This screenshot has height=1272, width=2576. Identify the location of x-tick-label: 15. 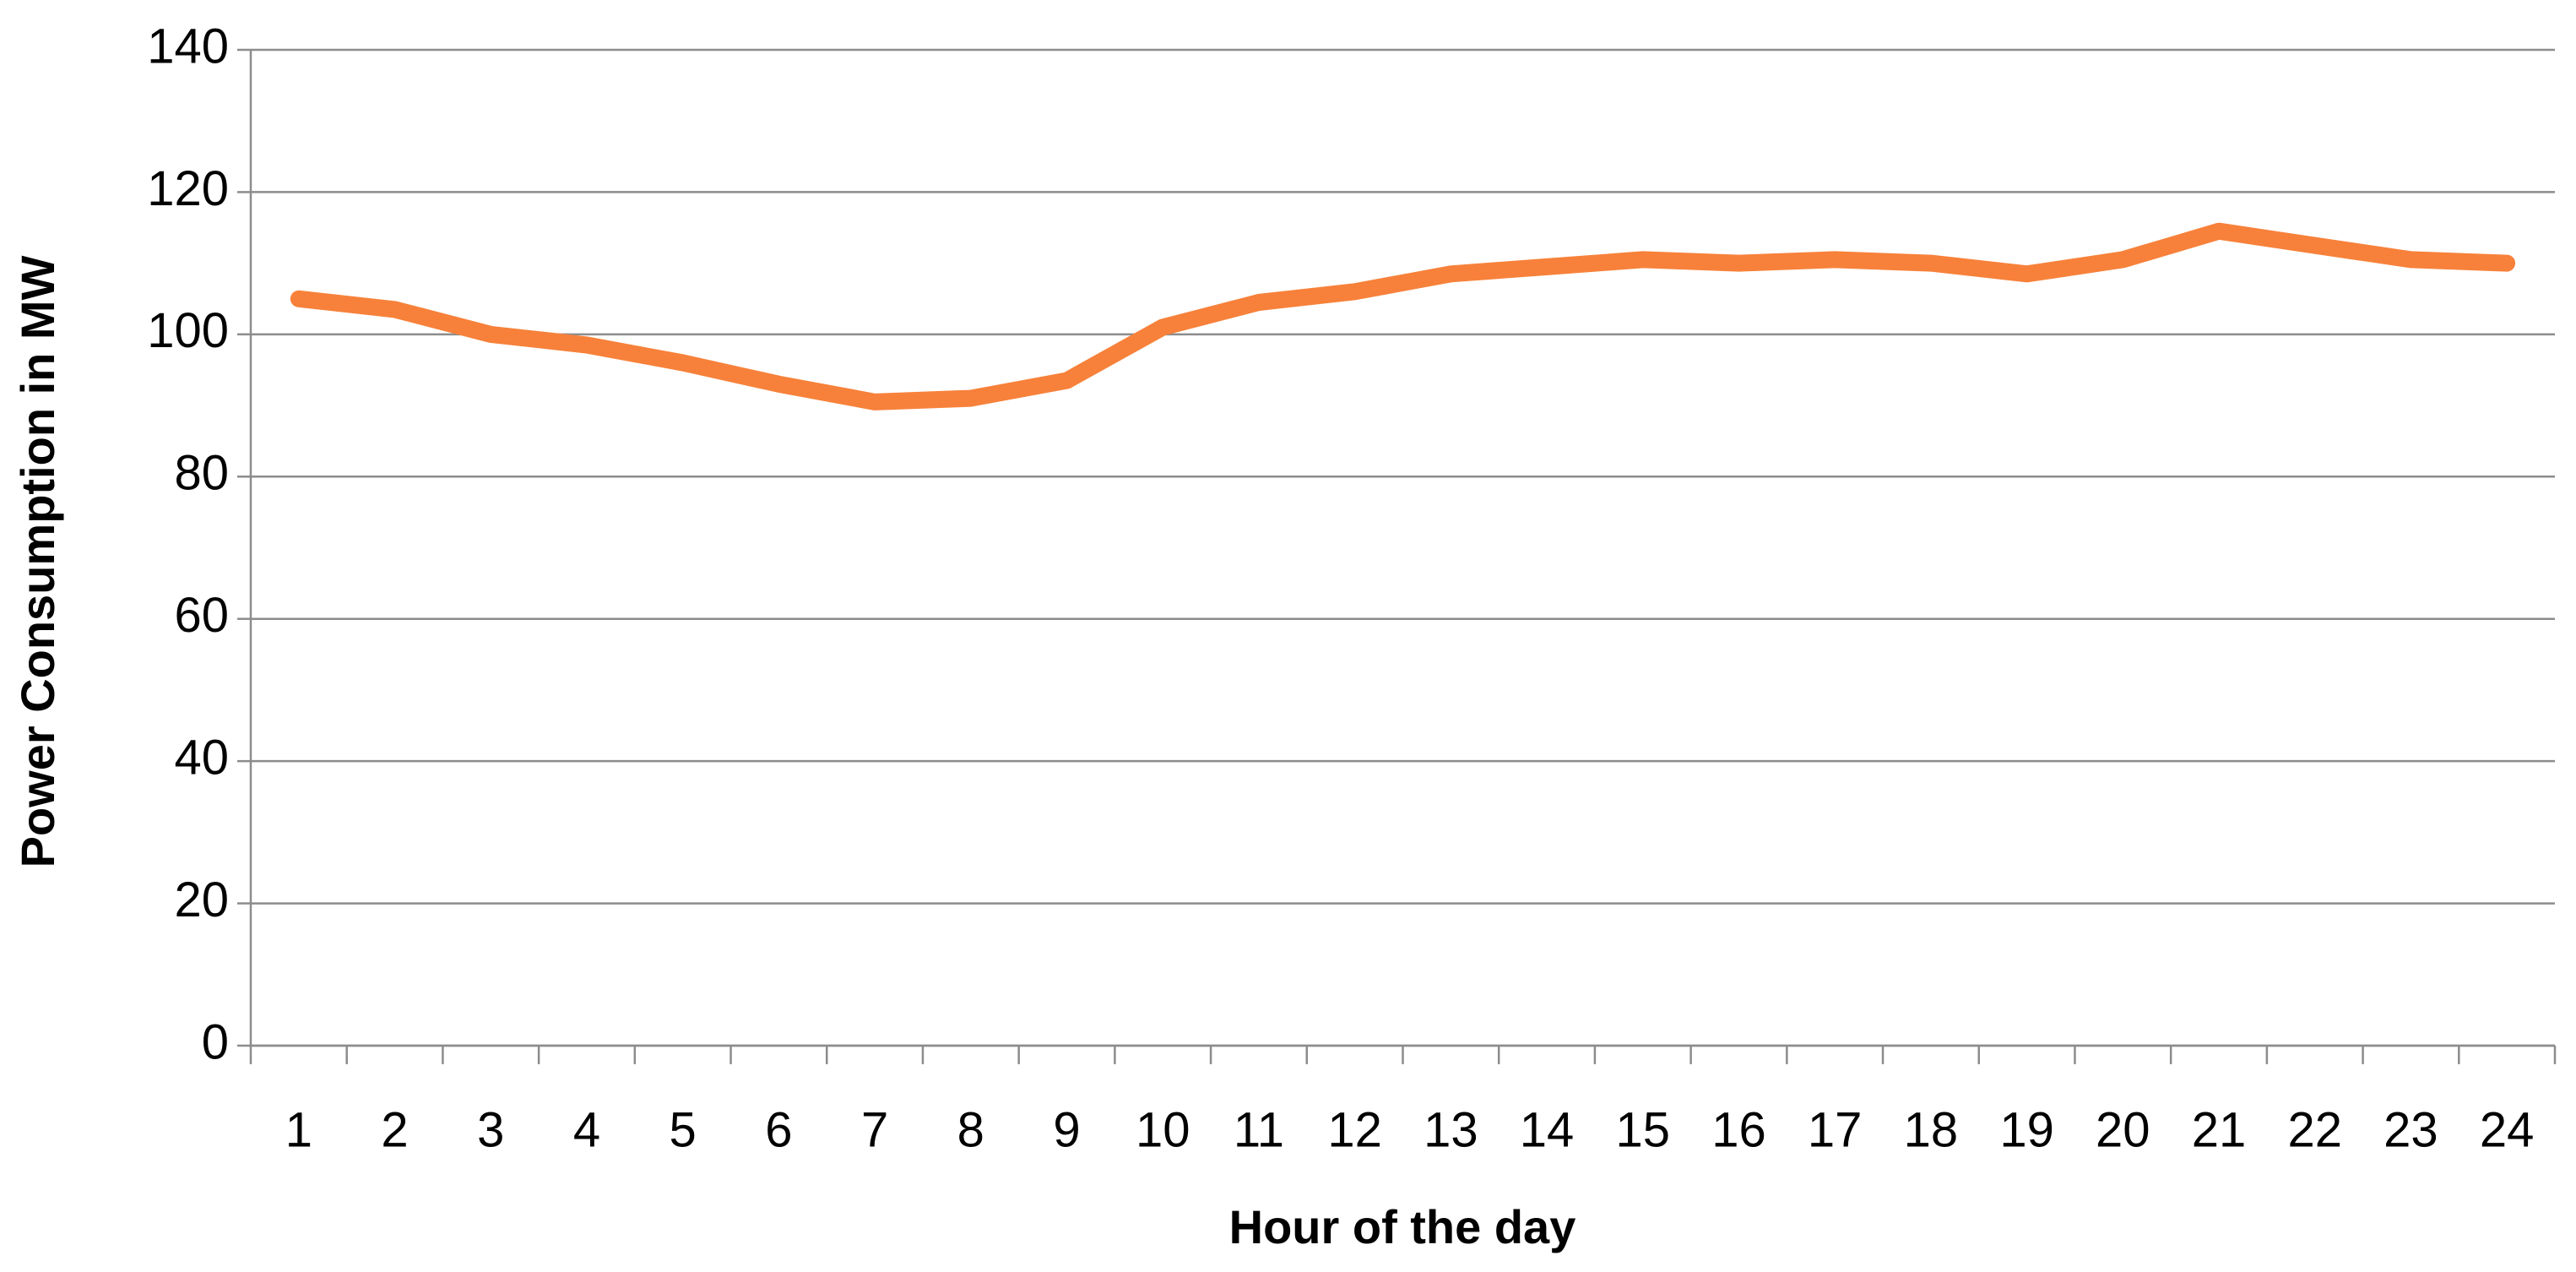
(1644, 1129).